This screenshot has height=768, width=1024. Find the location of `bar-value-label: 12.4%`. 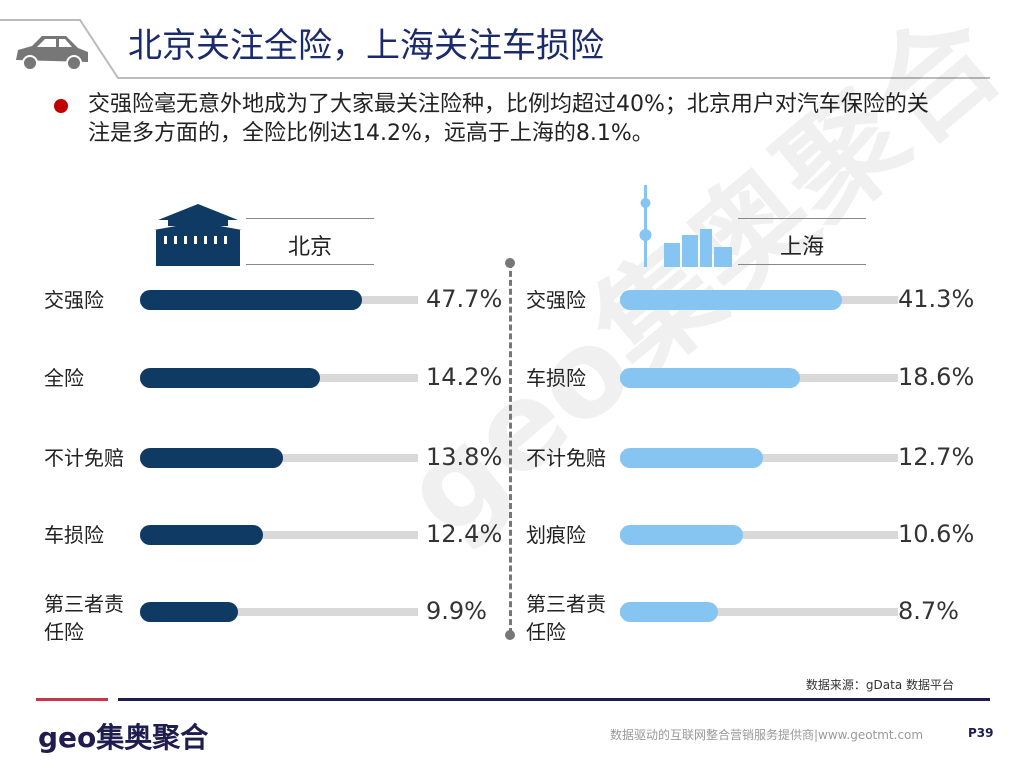

bar-value-label: 12.4% is located at coordinates (464, 534).